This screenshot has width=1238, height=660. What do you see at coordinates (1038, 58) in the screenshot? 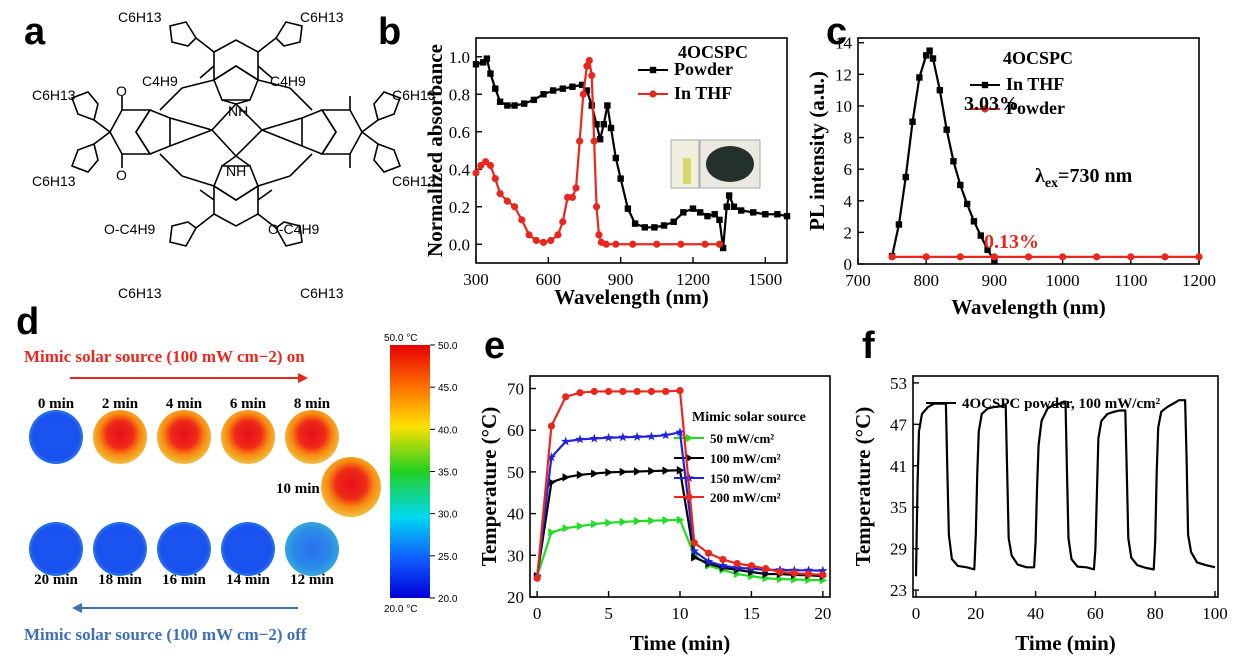
I see `legend-title: 4OCSPC` at bounding box center [1038, 58].